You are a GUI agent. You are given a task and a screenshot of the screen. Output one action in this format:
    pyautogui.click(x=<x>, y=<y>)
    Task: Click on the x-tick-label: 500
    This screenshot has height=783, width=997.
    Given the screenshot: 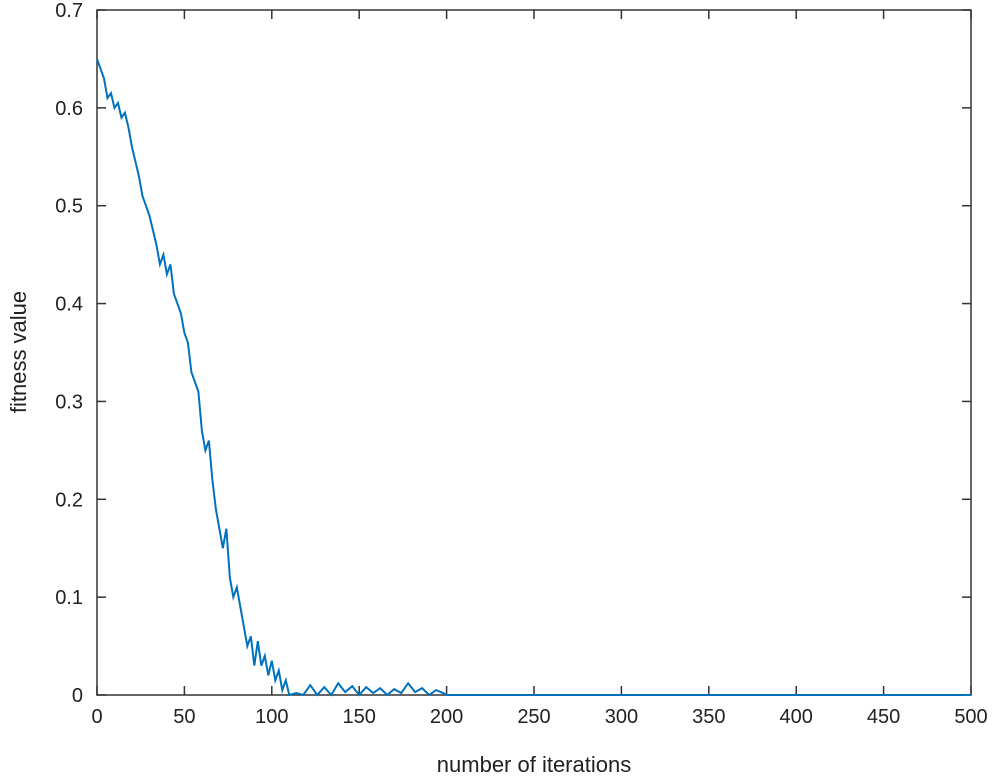 What is the action you would take?
    pyautogui.click(x=970, y=717)
    